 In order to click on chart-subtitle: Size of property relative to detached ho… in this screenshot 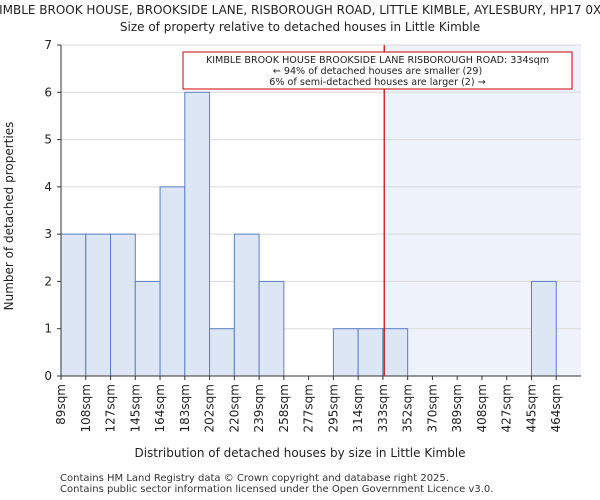, I will do `click(300, 27)`.